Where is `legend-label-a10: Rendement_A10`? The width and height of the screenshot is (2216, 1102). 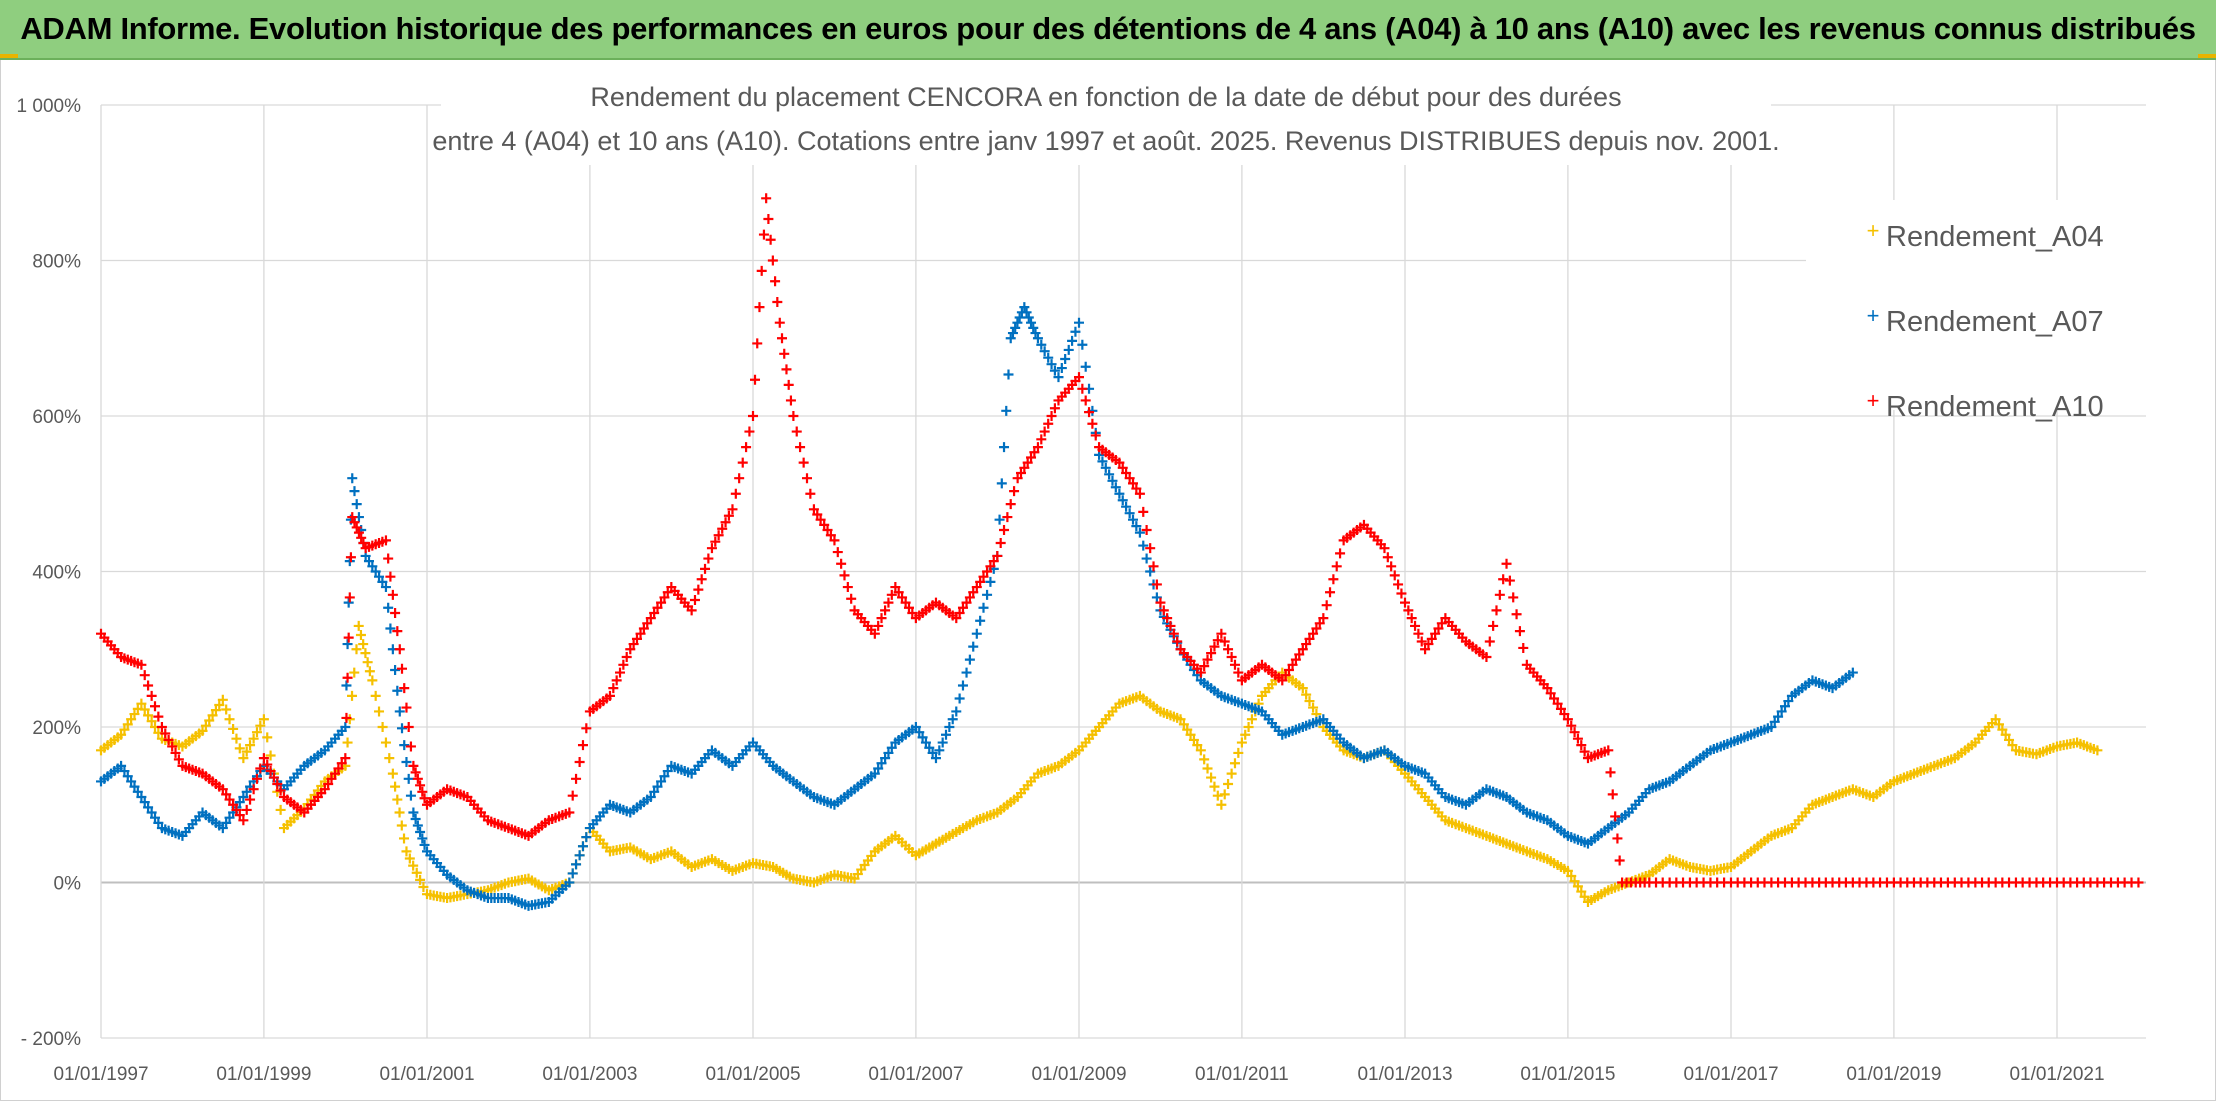
legend-label-a10: Rendement_A10 is located at coordinates (1995, 407).